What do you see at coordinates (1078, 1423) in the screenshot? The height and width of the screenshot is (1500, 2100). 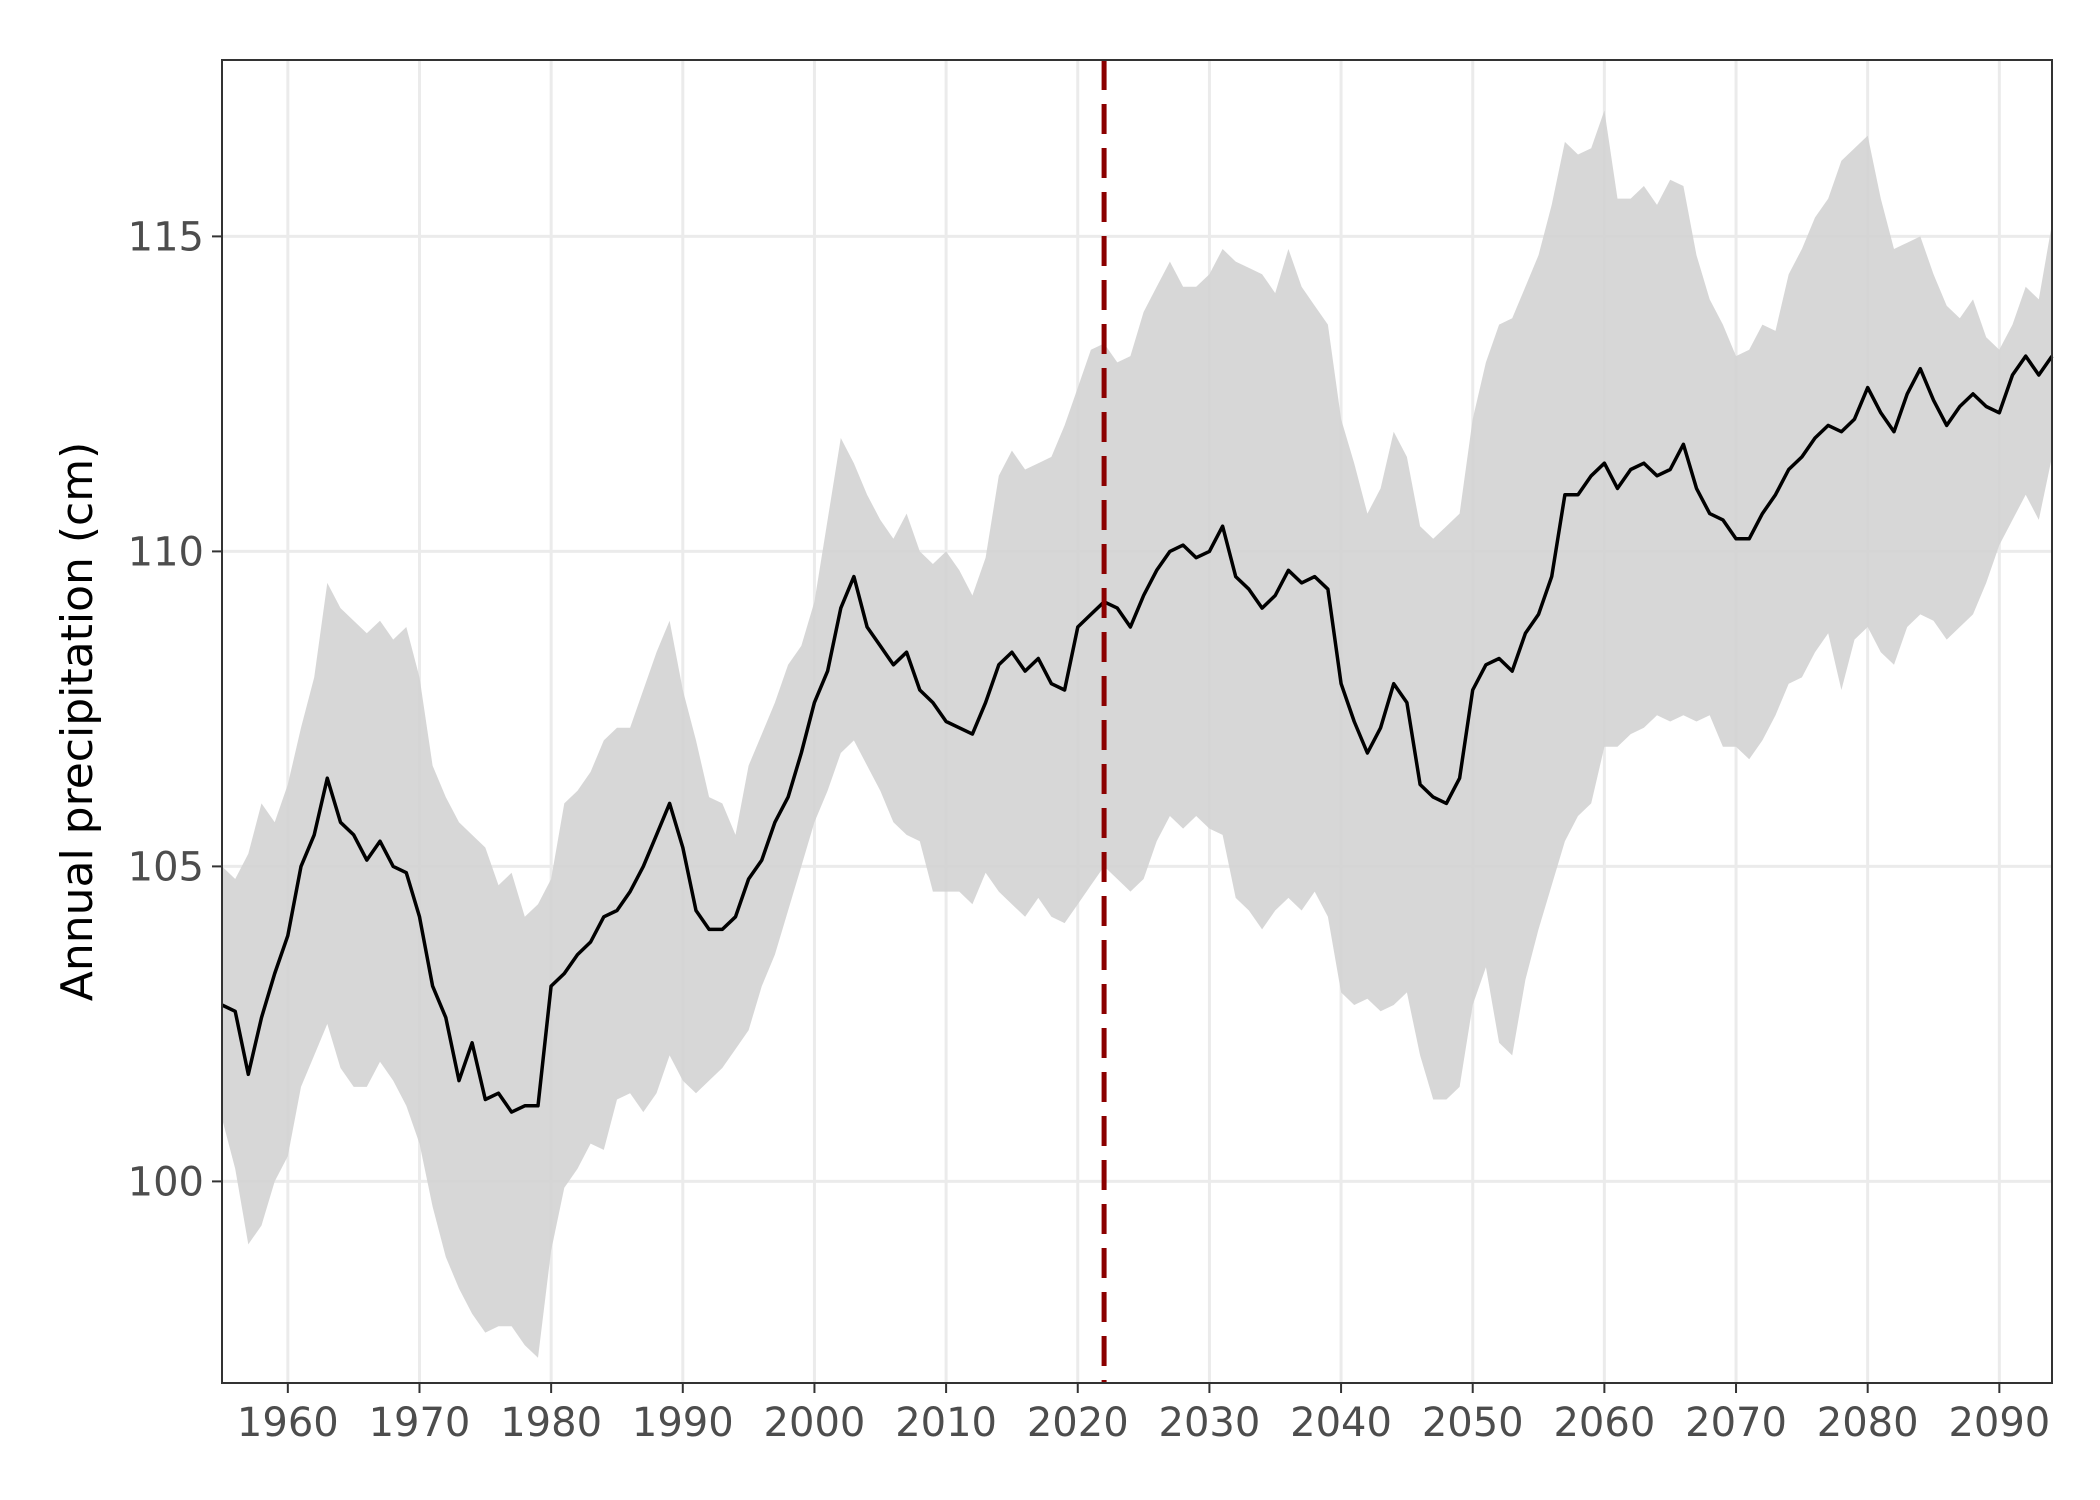 I see `x-tick-label: 2020` at bounding box center [1078, 1423].